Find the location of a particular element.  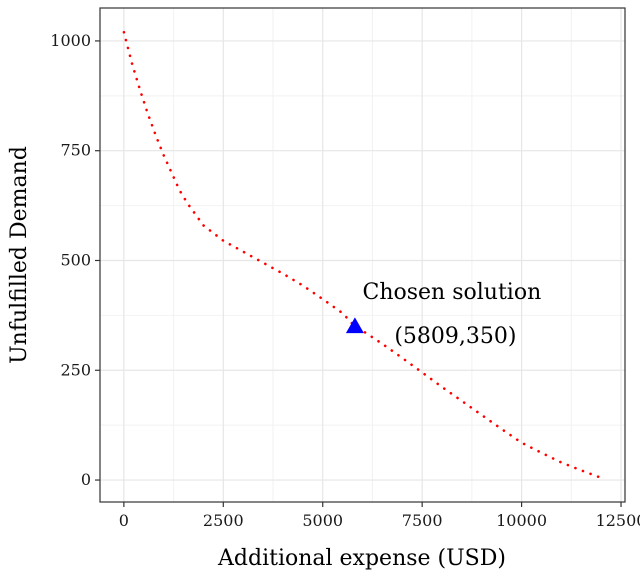

y-tick-label: 0 is located at coordinates (86, 479).